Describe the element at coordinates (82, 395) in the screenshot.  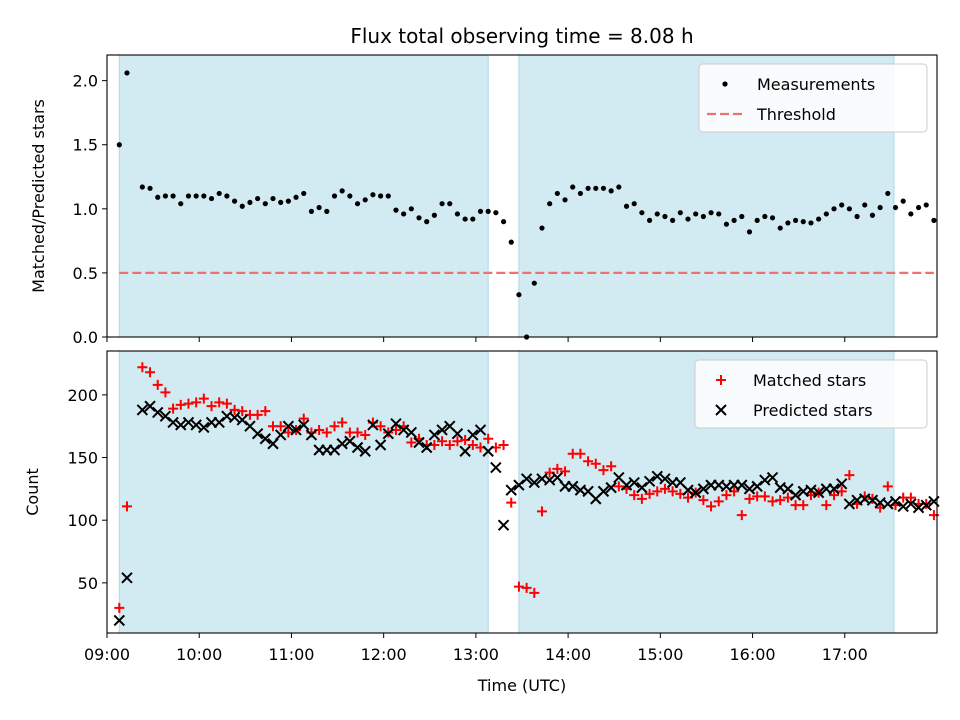
I see `y-tick-label: 200` at that location.